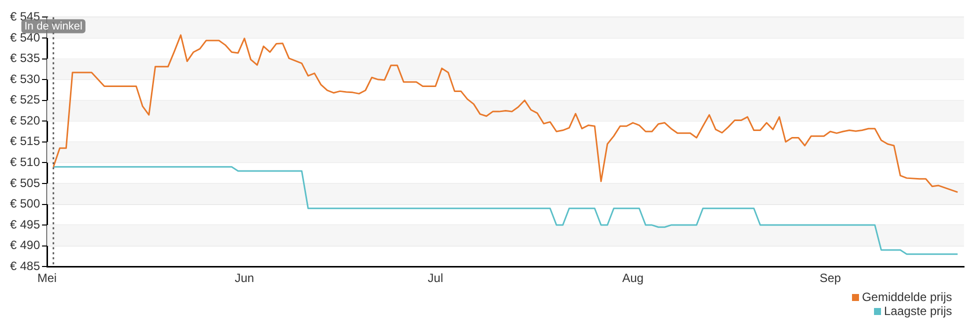 This screenshot has height=325, width=980. Describe the element at coordinates (25, 265) in the screenshot. I see `y-tick-label: € 485` at that location.